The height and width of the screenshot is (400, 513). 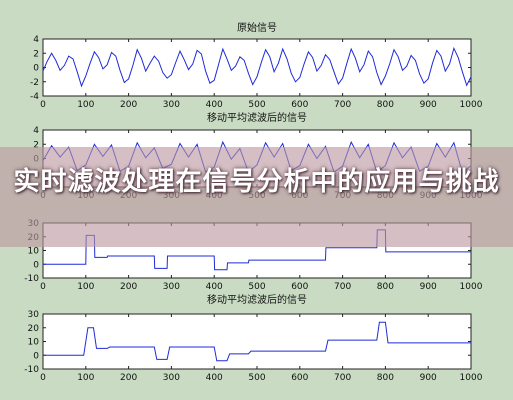 What do you see at coordinates (257, 27) in the screenshot?
I see `chart-title-1: 原始信号` at bounding box center [257, 27].